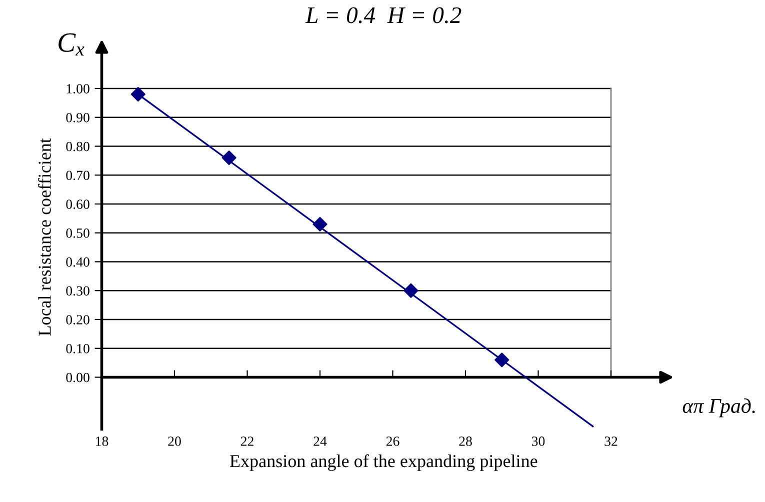 The height and width of the screenshot is (502, 765). Describe the element at coordinates (247, 441) in the screenshot. I see `x-tick-label: 22` at that location.